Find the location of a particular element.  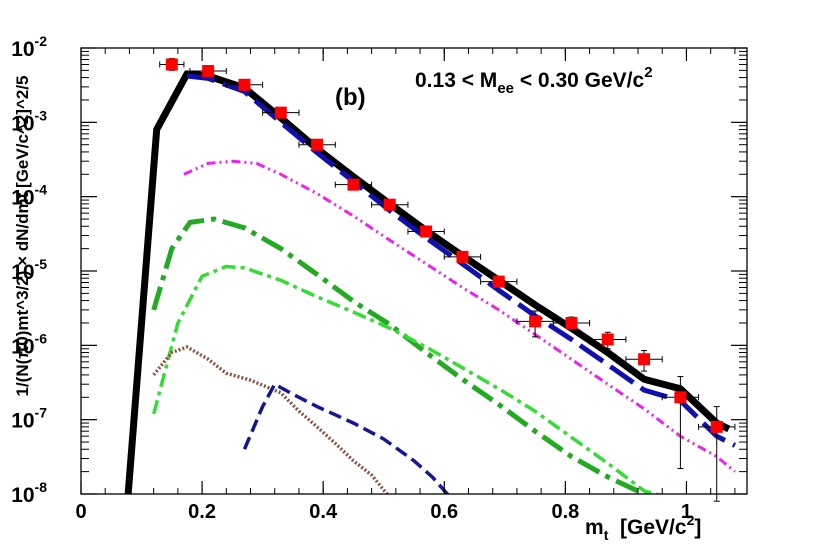

x-axis-label-sup: 2 is located at coordinates (691, 520).